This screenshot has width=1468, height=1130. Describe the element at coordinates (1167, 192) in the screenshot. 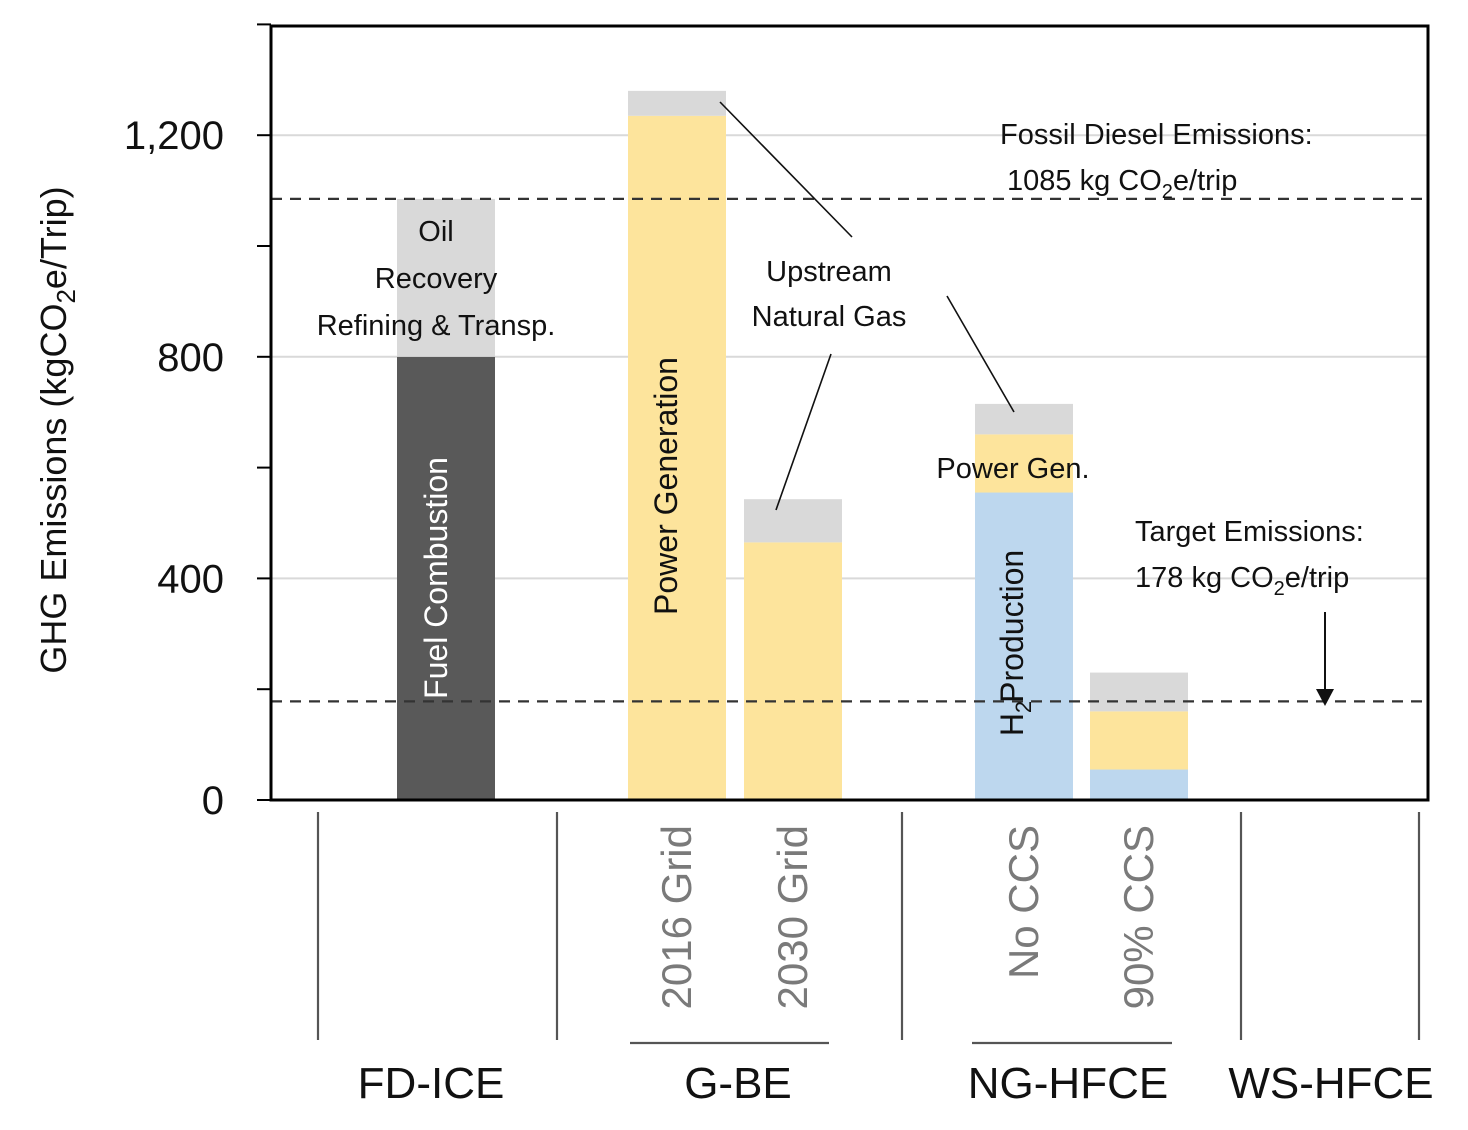

I see `fossil-note-sub: 2` at that location.